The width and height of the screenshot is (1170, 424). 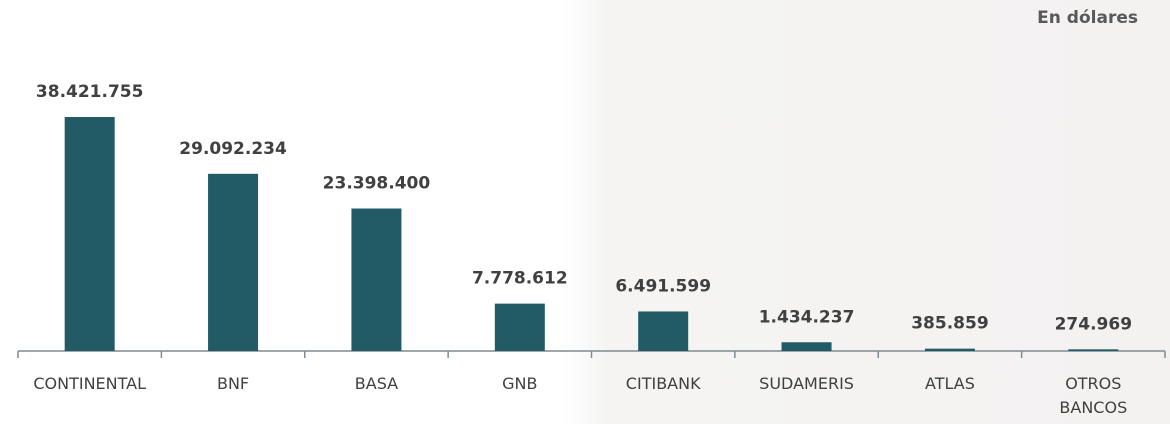 What do you see at coordinates (806, 383) in the screenshot?
I see `x-tick-label: SUDAMERIS` at bounding box center [806, 383].